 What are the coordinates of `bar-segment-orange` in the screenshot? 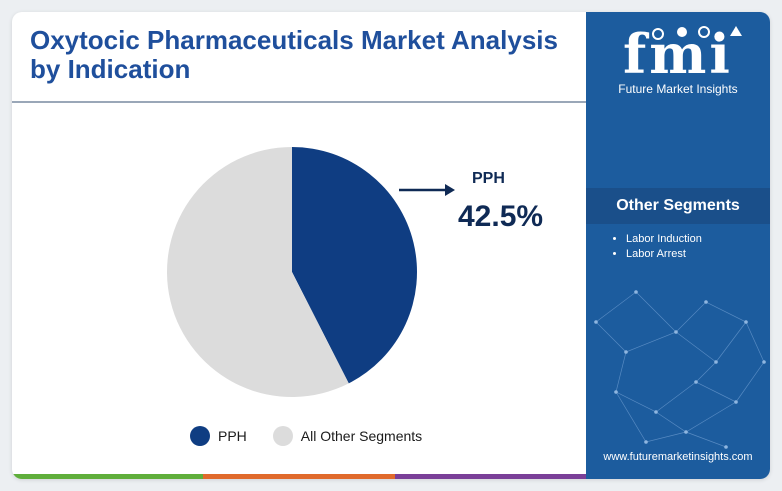 It's located at (299, 476).